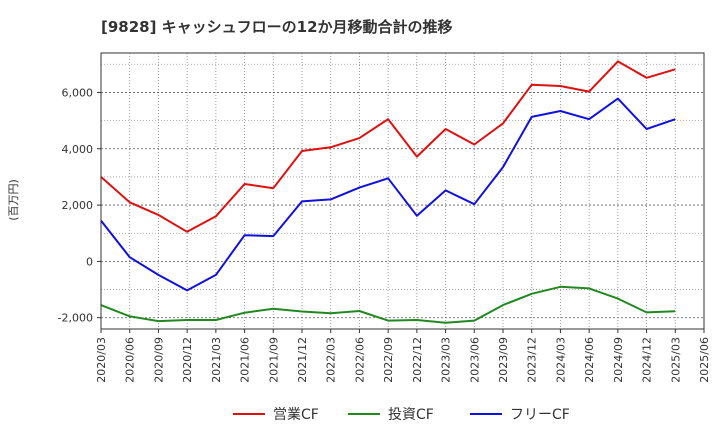  What do you see at coordinates (89, 261) in the screenshot?
I see `y-tick-label: 0` at bounding box center [89, 261].